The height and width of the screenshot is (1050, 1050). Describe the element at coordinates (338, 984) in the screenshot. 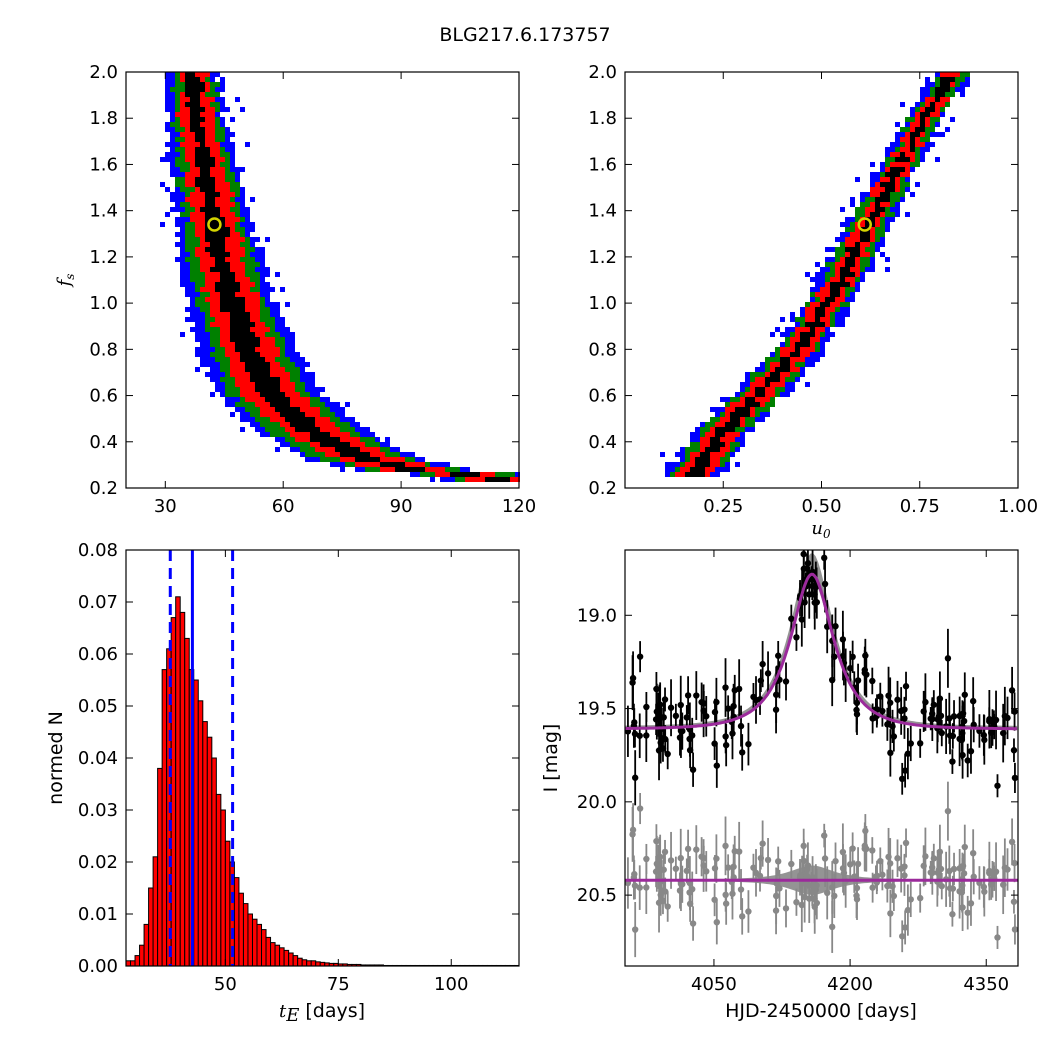

I see `x-tick-label: 75` at that location.